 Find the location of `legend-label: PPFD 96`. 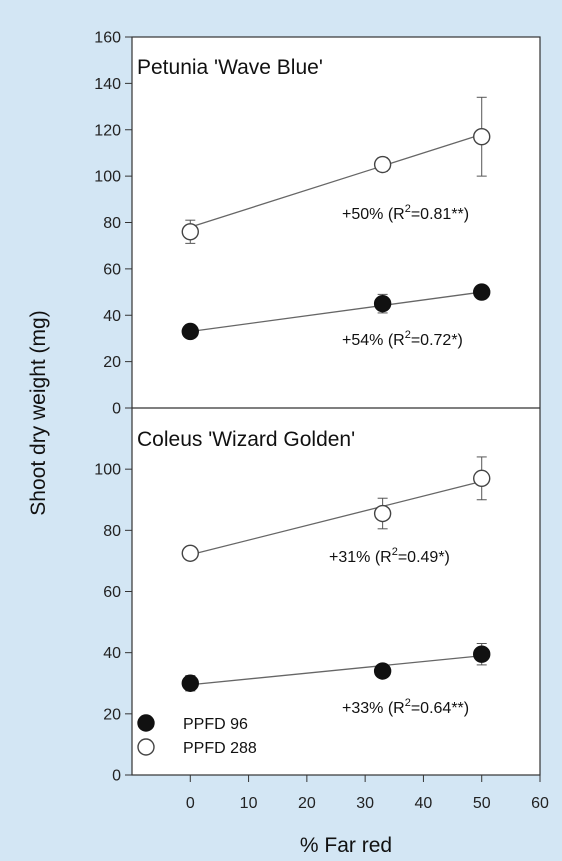

legend-label: PPFD 96 is located at coordinates (215, 724).